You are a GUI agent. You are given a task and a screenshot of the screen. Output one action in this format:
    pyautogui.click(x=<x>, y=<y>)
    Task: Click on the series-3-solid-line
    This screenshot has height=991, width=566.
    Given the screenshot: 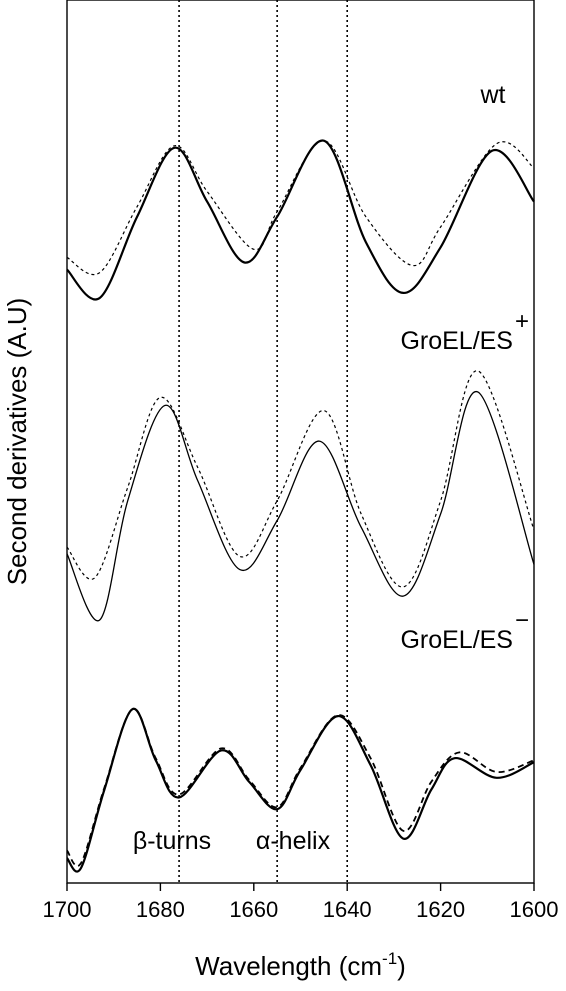 What is the action you would take?
    pyautogui.click(x=300, y=790)
    